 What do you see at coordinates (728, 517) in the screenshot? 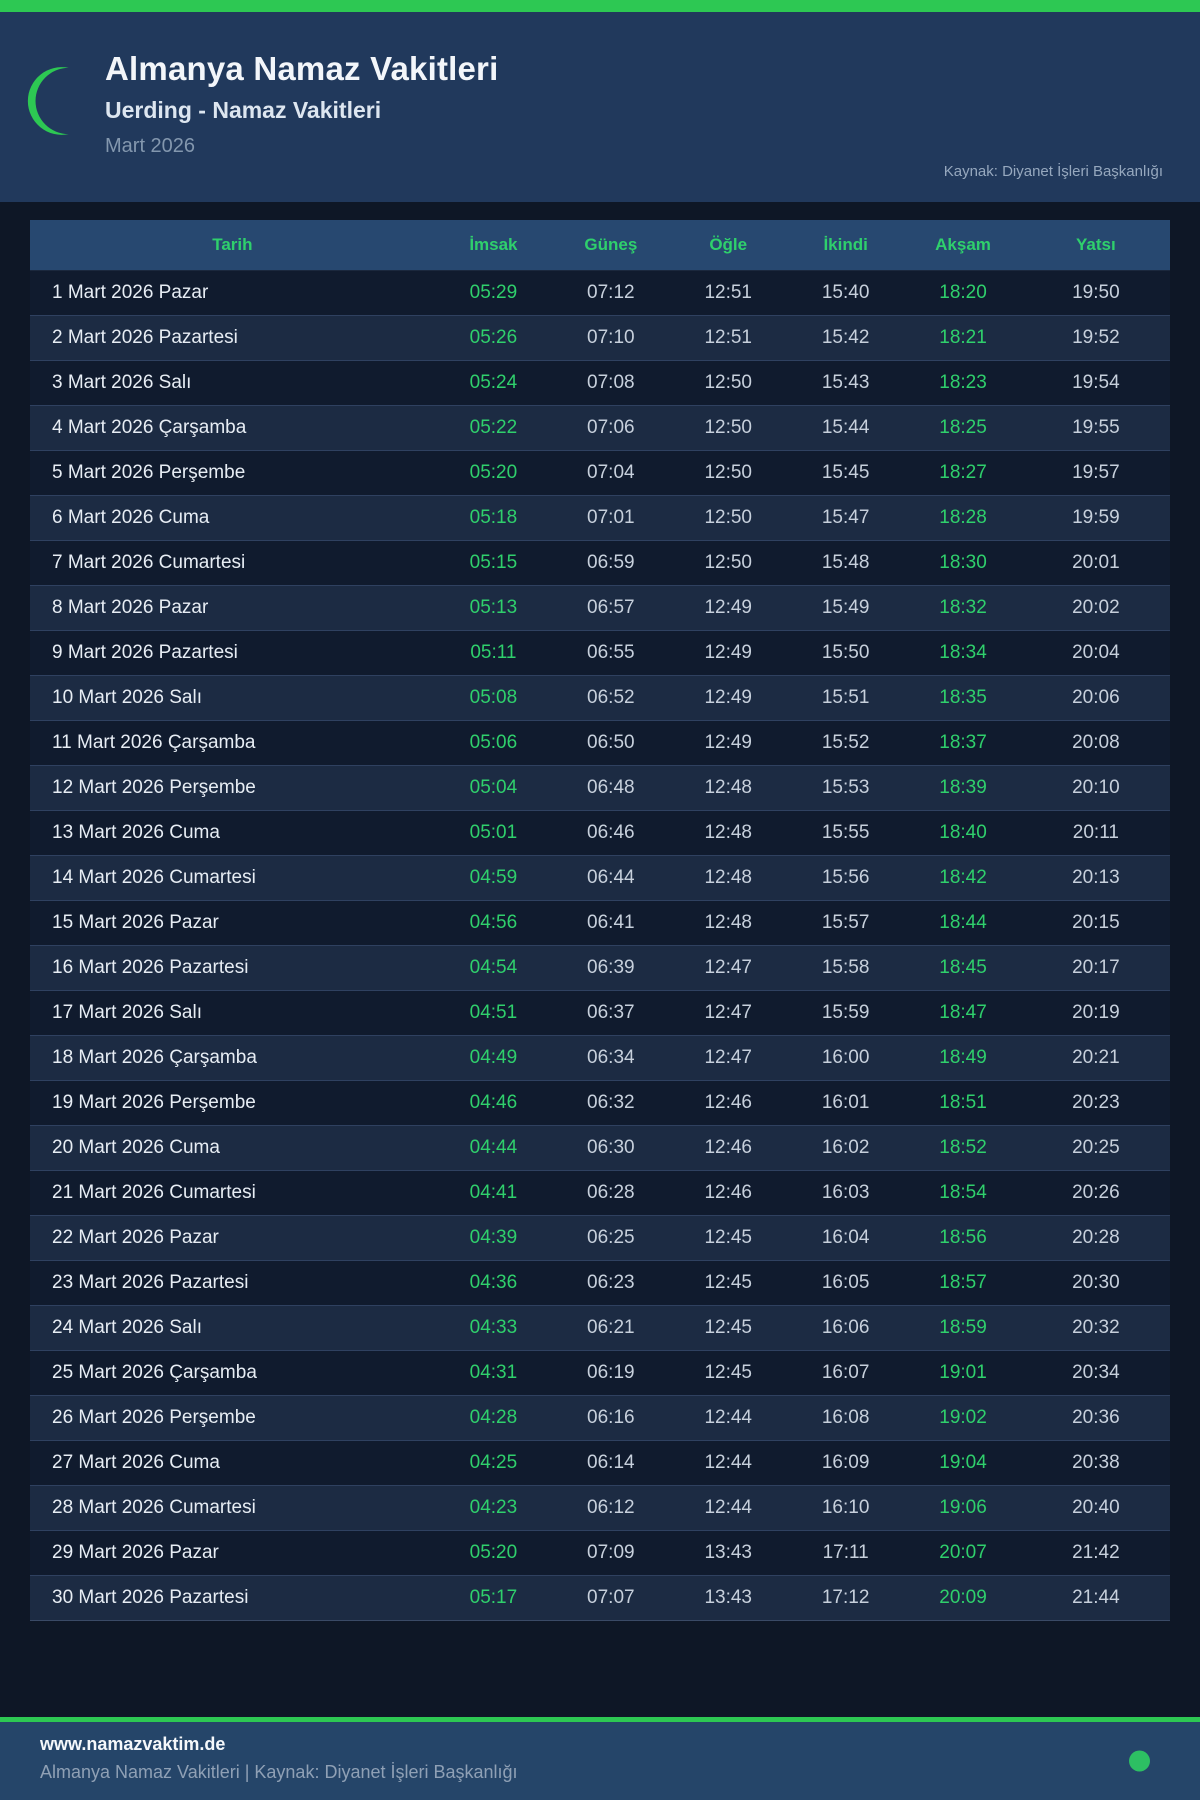
I see `time-cell: 12:50` at bounding box center [728, 517].